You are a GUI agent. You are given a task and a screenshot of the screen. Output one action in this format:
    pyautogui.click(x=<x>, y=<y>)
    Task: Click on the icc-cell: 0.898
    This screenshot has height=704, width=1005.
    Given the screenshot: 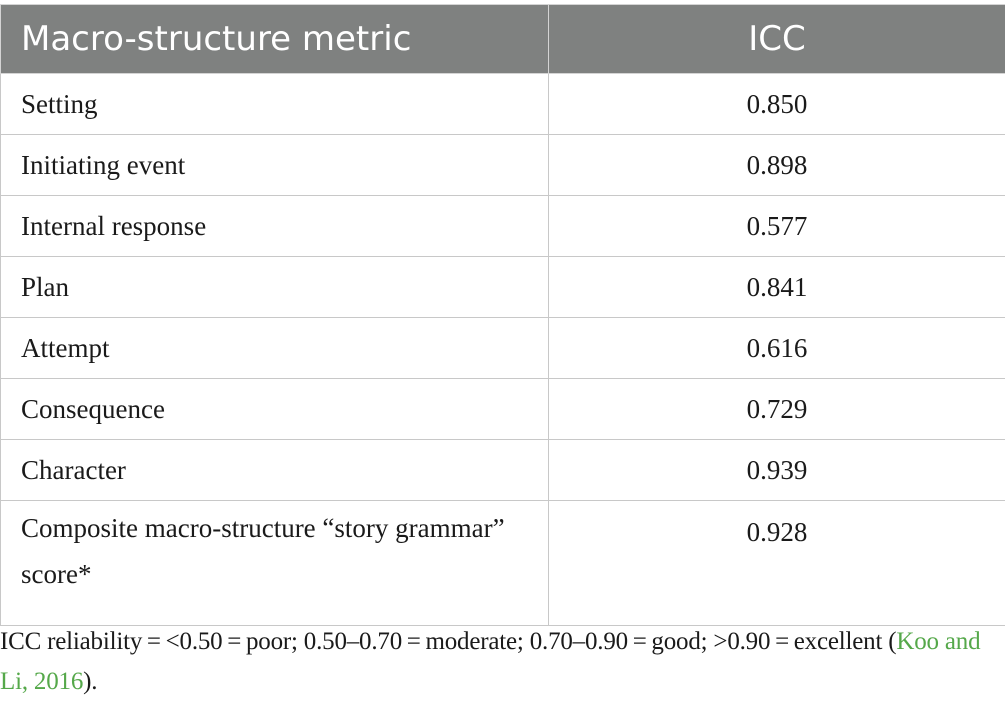 What is the action you would take?
    pyautogui.click(x=776, y=165)
    